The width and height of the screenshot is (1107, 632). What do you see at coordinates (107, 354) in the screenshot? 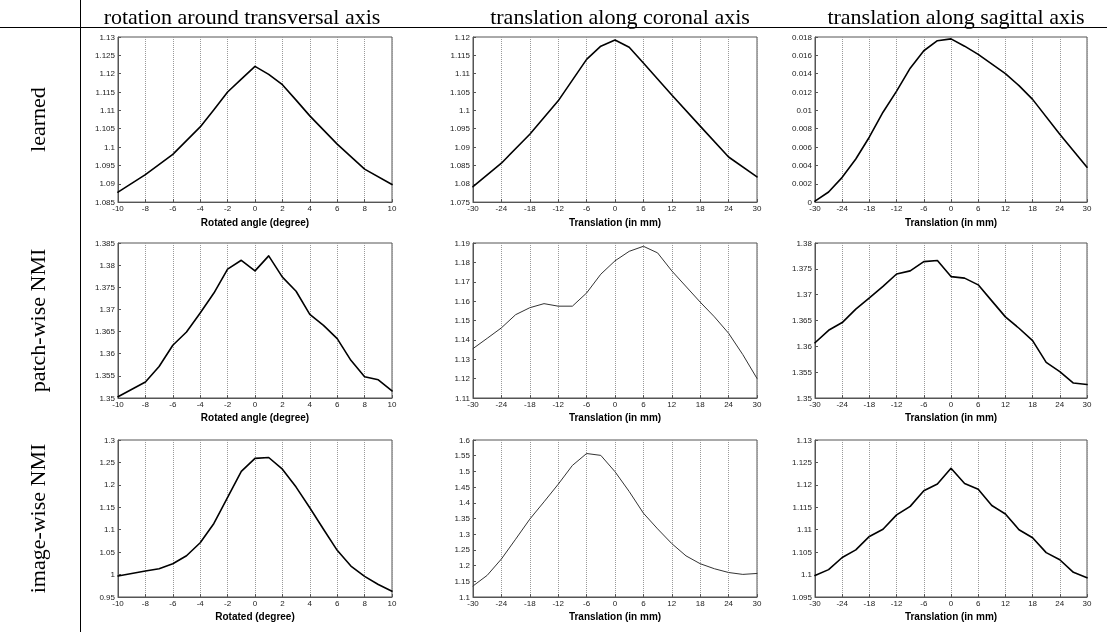
I see `y-tick-label: 1.36` at bounding box center [107, 354].